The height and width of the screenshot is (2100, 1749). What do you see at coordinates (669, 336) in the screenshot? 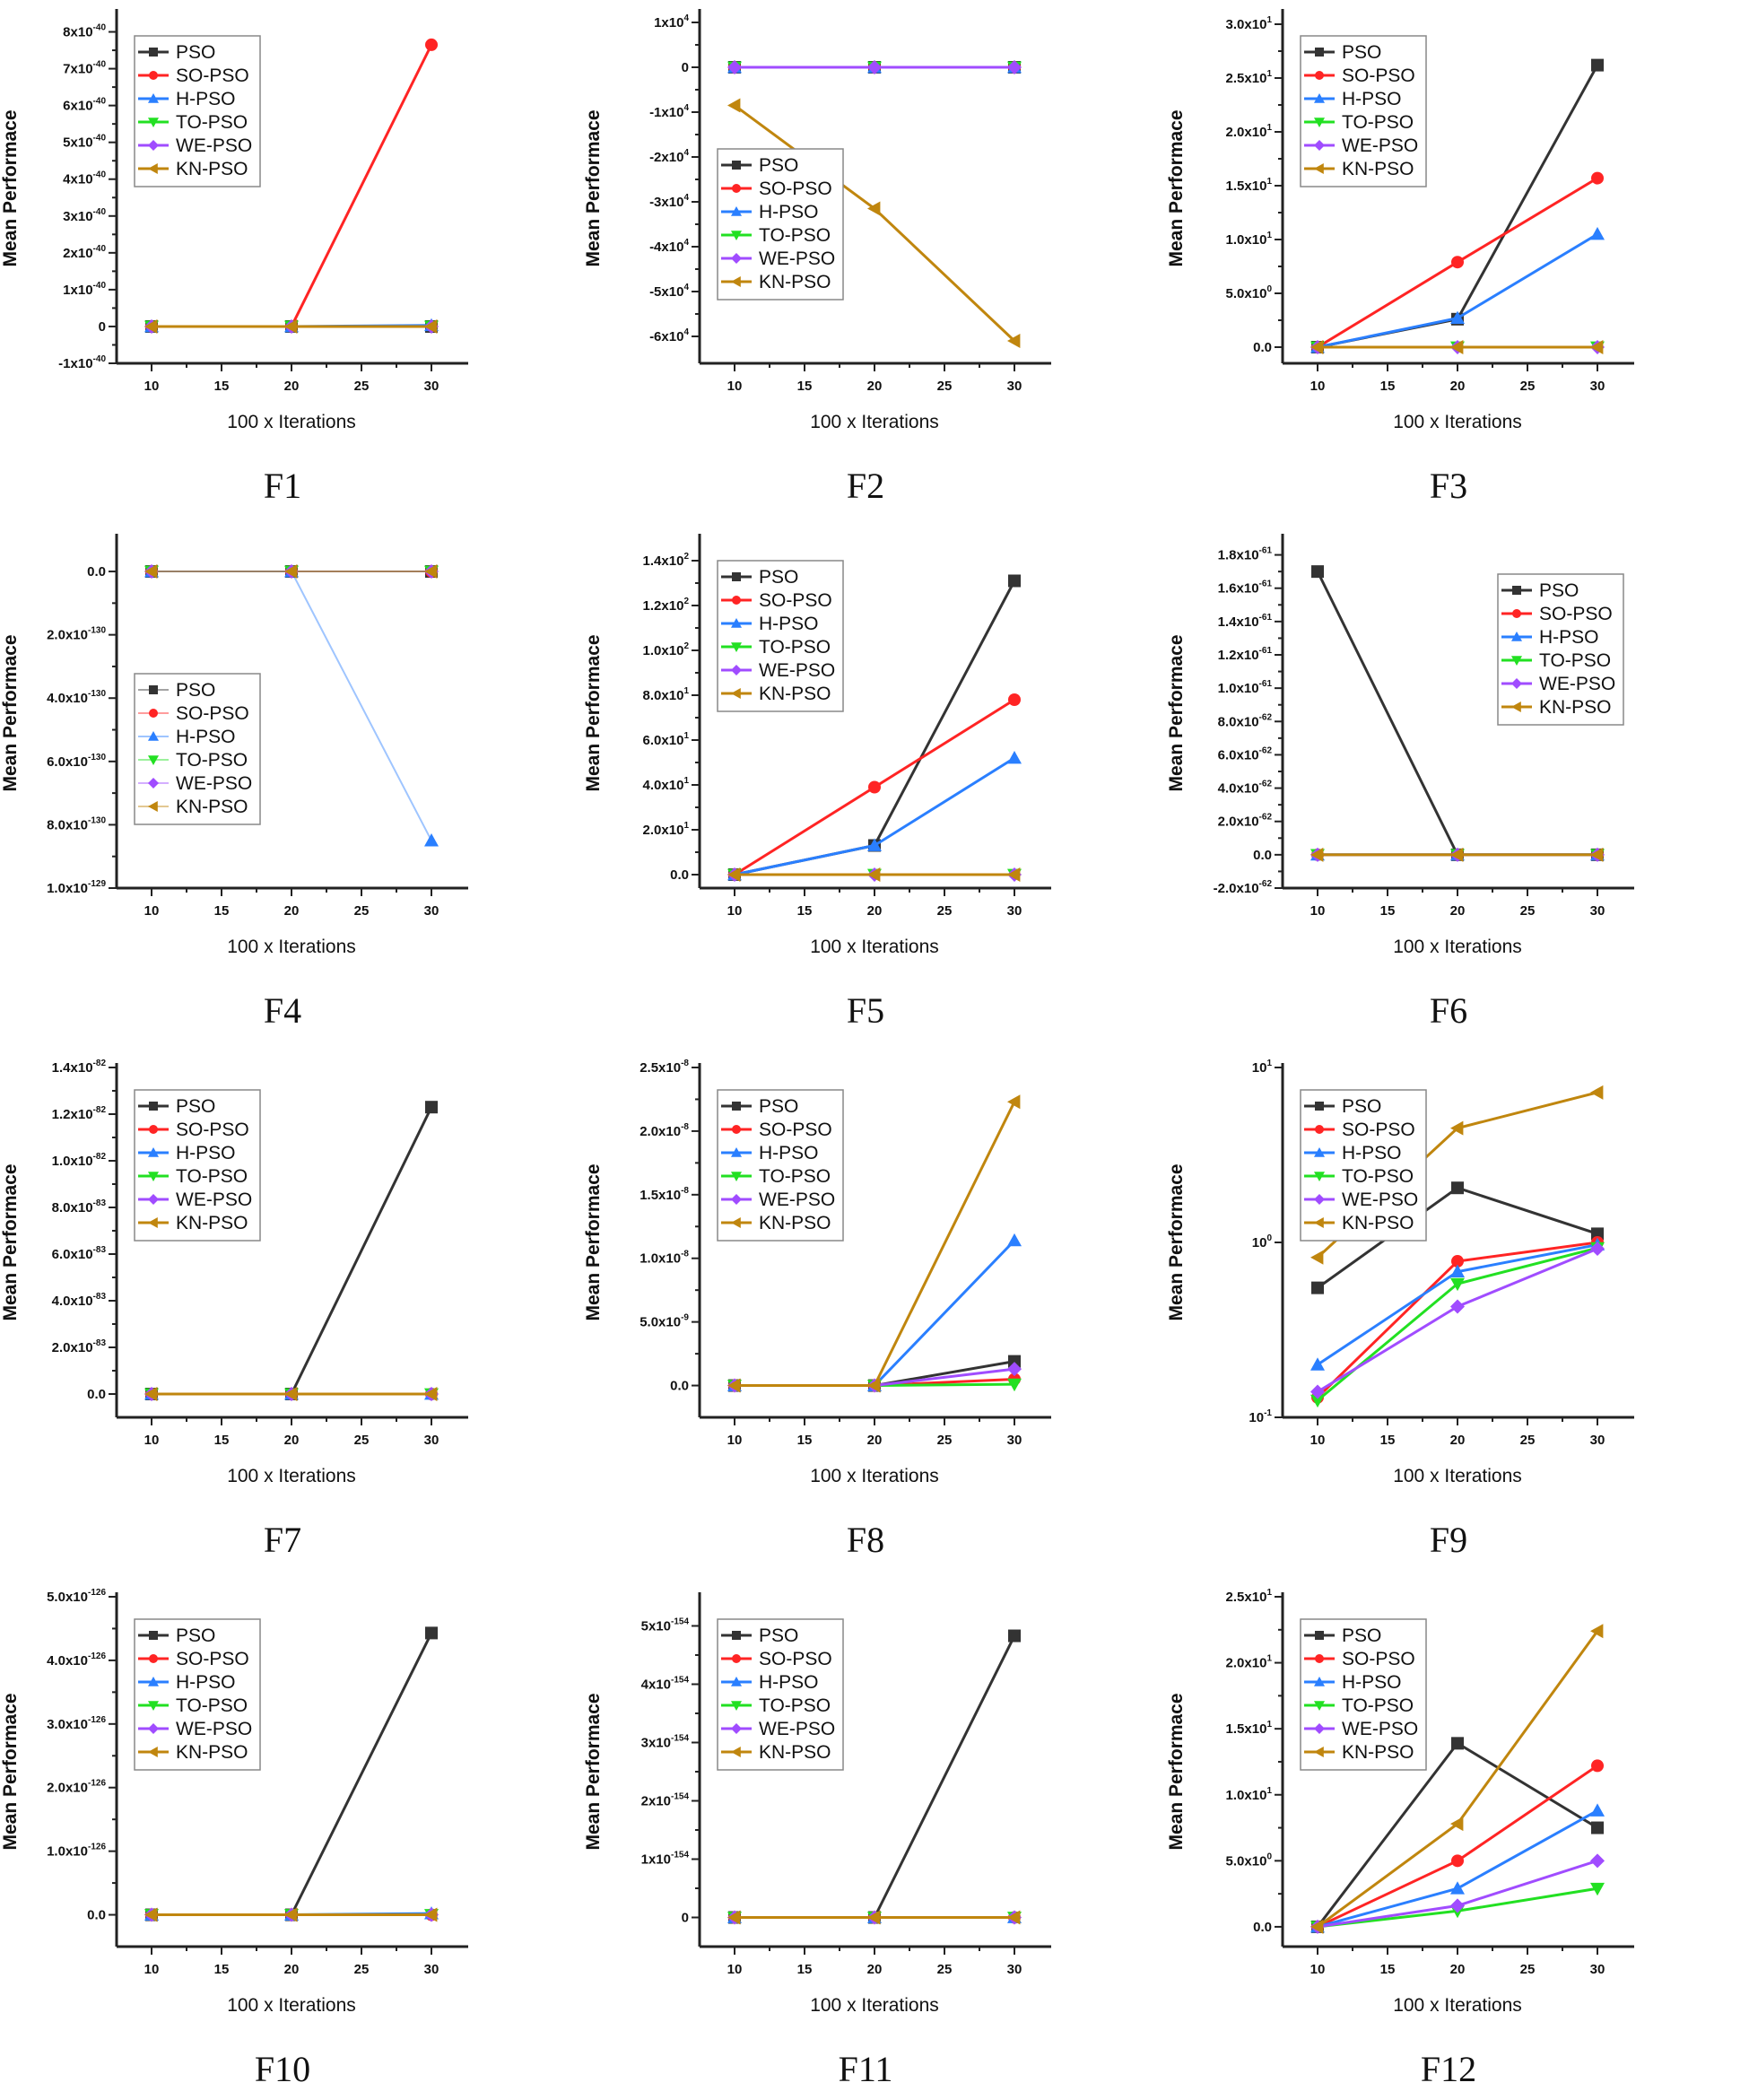
I see `y-tick-label: -6x10⁴` at bounding box center [669, 336].